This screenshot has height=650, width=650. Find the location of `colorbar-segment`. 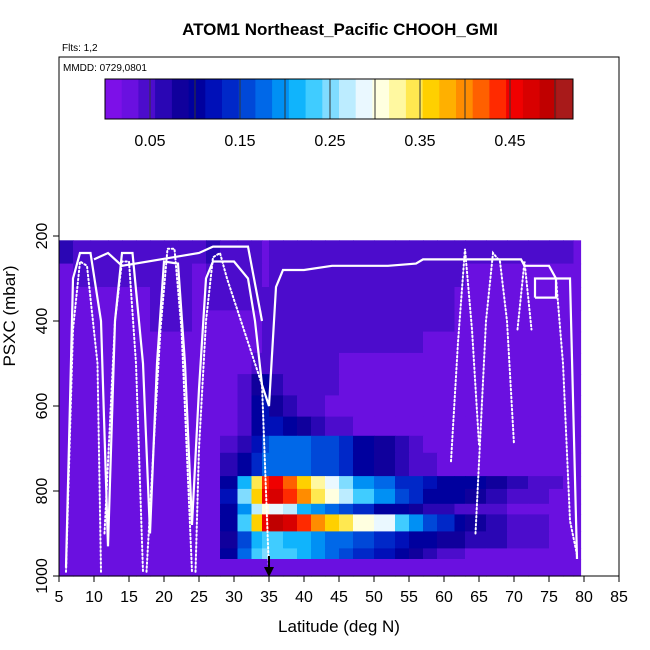

colorbar-segment is located at coordinates (348, 99).